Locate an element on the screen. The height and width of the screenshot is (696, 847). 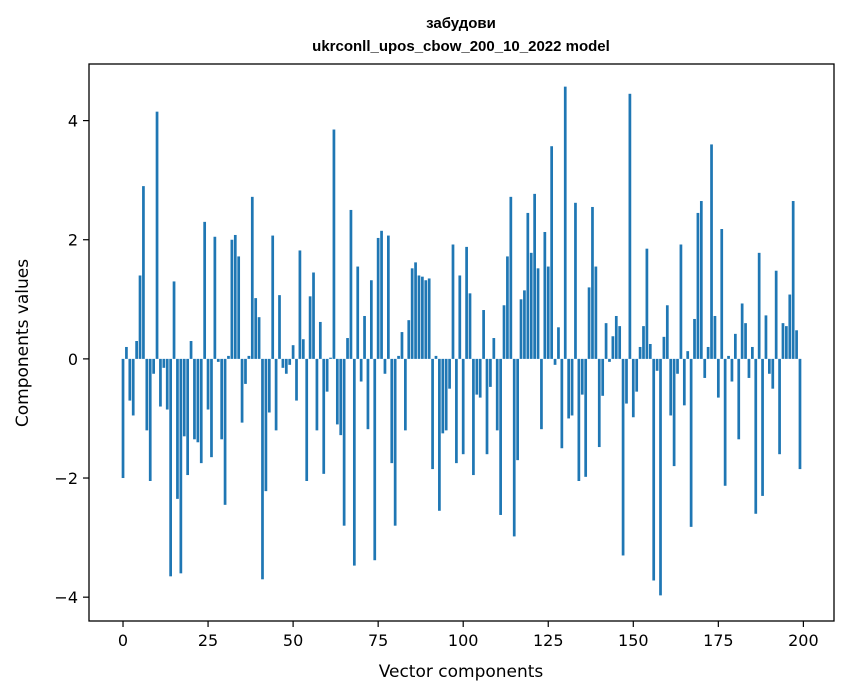
x-tick-label: 75 is located at coordinates (378, 640).